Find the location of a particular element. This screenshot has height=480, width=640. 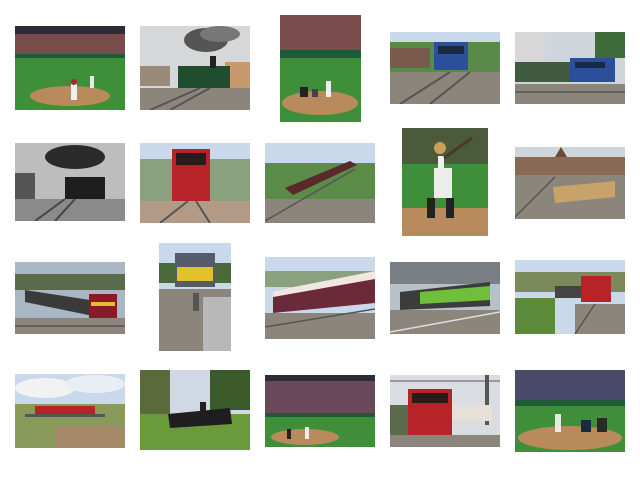

thumb-baseball-stadium-wide is located at coordinates (320, 411).